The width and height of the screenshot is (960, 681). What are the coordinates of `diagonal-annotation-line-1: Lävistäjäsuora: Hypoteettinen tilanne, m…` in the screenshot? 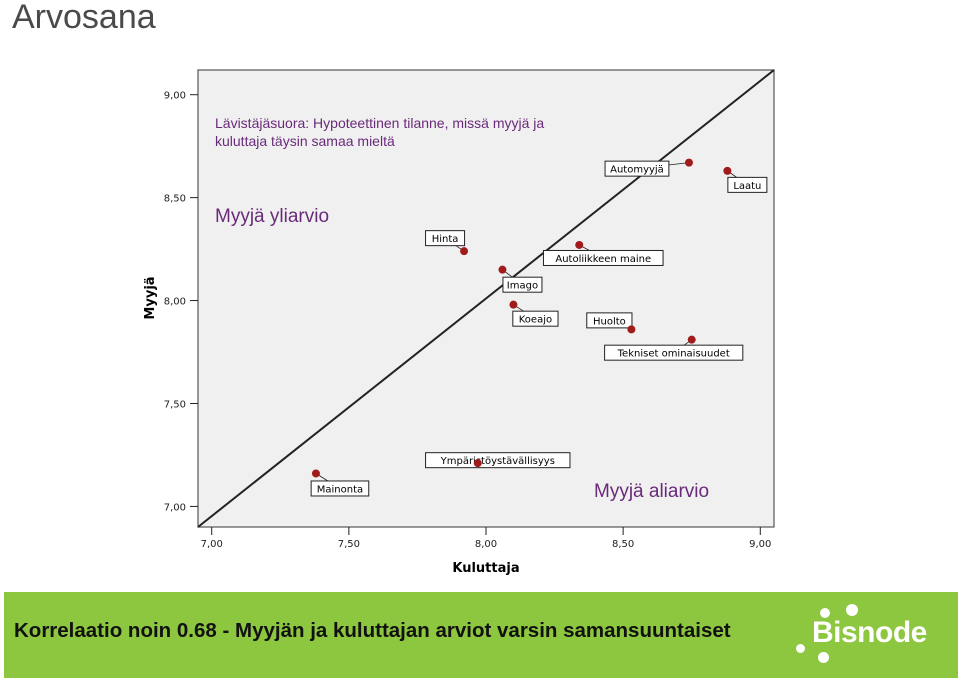 It's located at (379, 123).